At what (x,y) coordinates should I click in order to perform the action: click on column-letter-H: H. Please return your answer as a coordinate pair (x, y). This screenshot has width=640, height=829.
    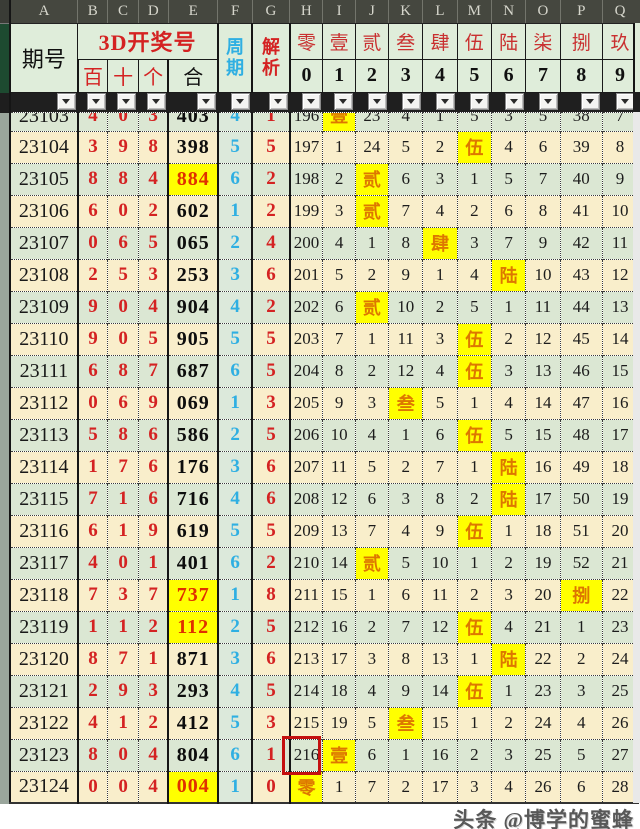
    Looking at the image, I should click on (306, 12).